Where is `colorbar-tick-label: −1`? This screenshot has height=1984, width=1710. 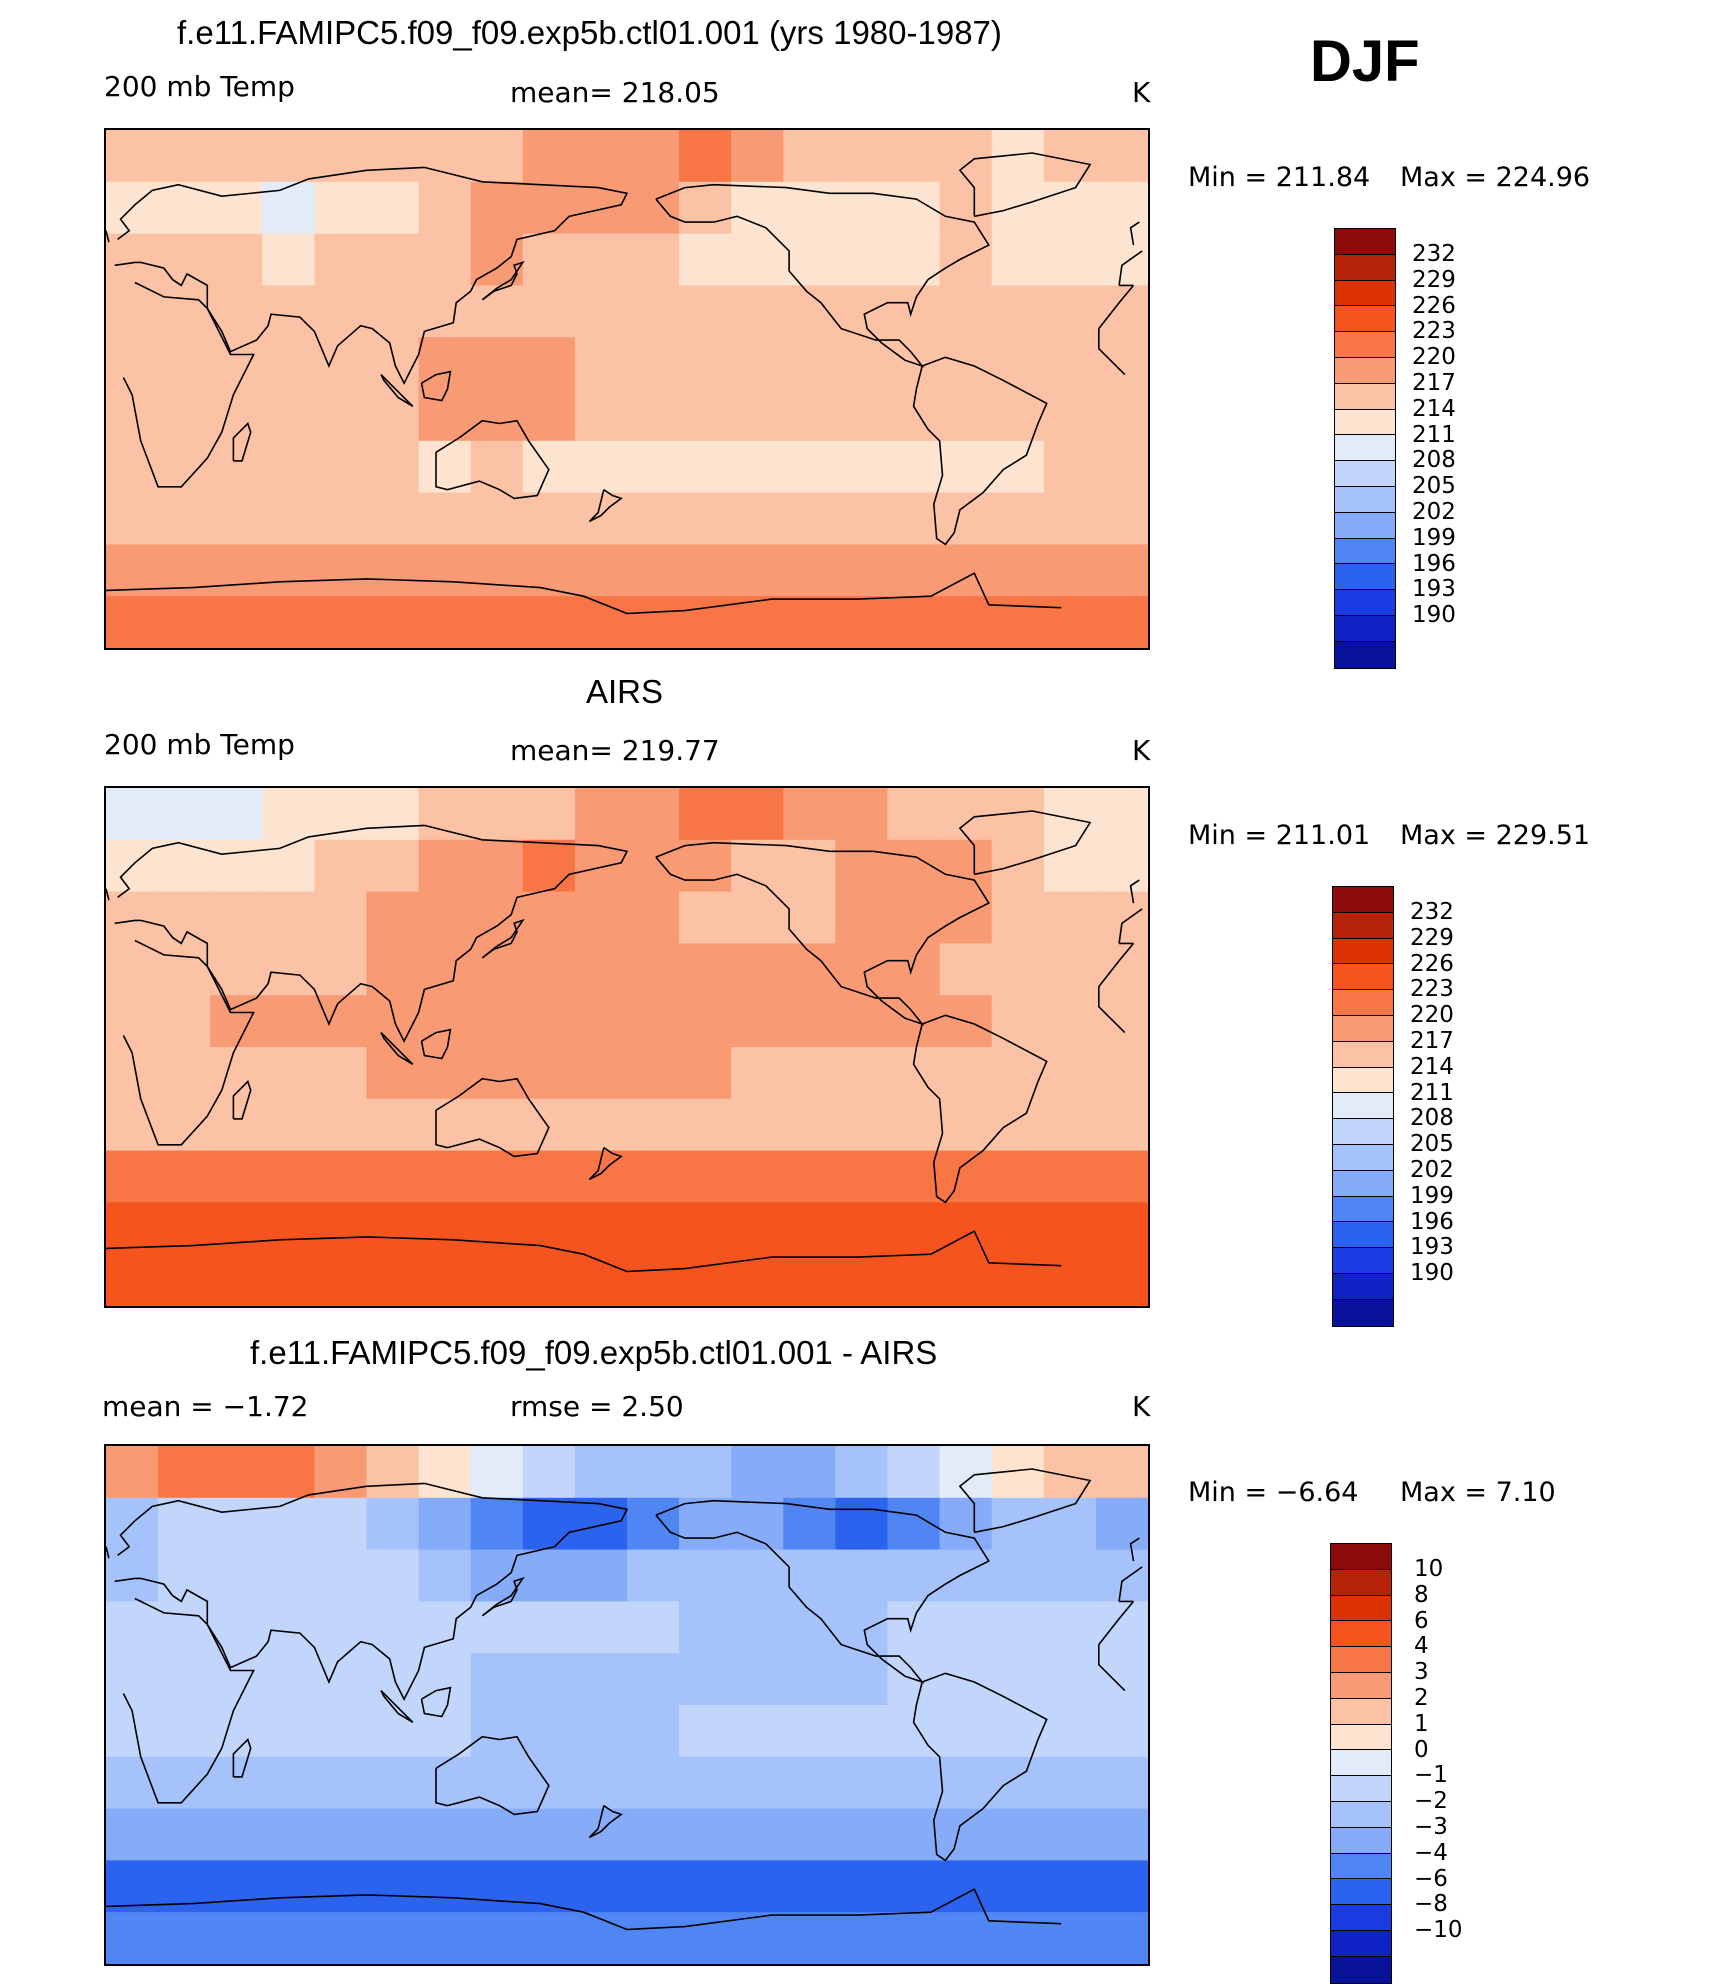 colorbar-tick-label: −1 is located at coordinates (1431, 1775).